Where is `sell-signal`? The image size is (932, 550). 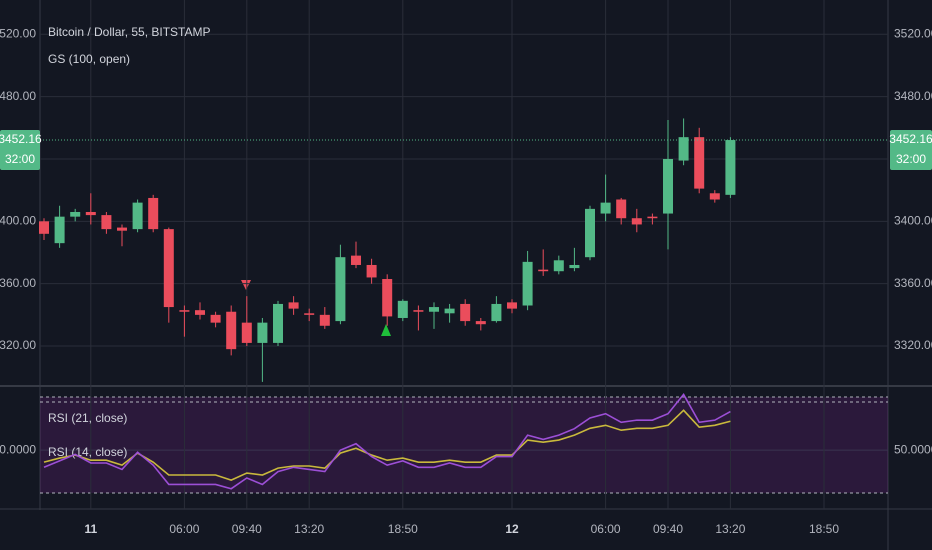
sell-signal is located at coordinates (246, 285).